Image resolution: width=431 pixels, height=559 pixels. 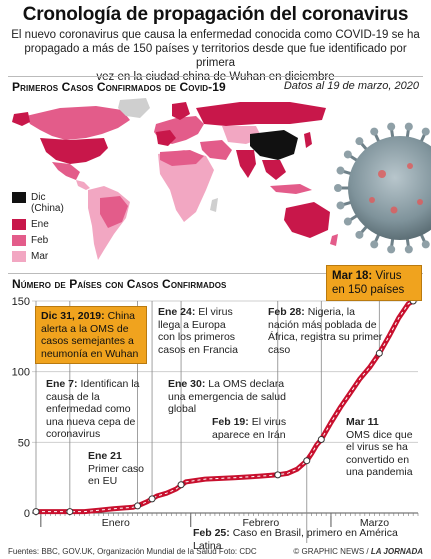 What do you see at coordinates (274, 170) in the screenshot?
I see `map-southeast-asia` at bounding box center [274, 170].